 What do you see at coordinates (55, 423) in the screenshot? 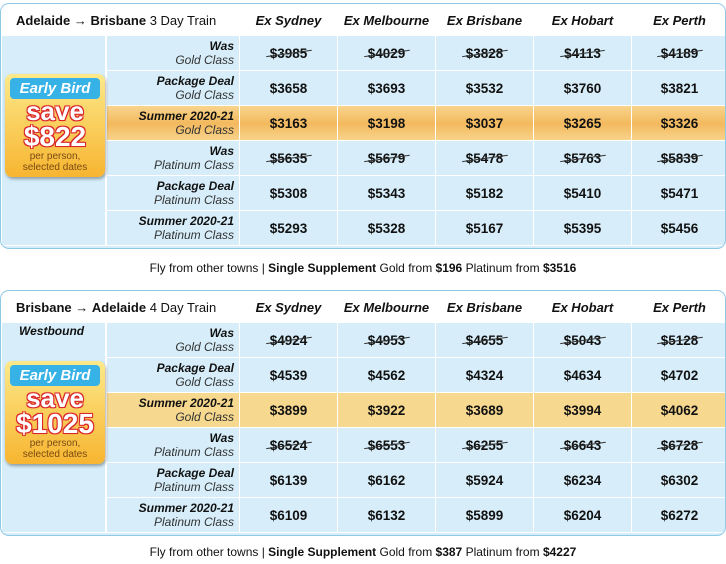
I see `badge-amount: $1025` at bounding box center [55, 423].